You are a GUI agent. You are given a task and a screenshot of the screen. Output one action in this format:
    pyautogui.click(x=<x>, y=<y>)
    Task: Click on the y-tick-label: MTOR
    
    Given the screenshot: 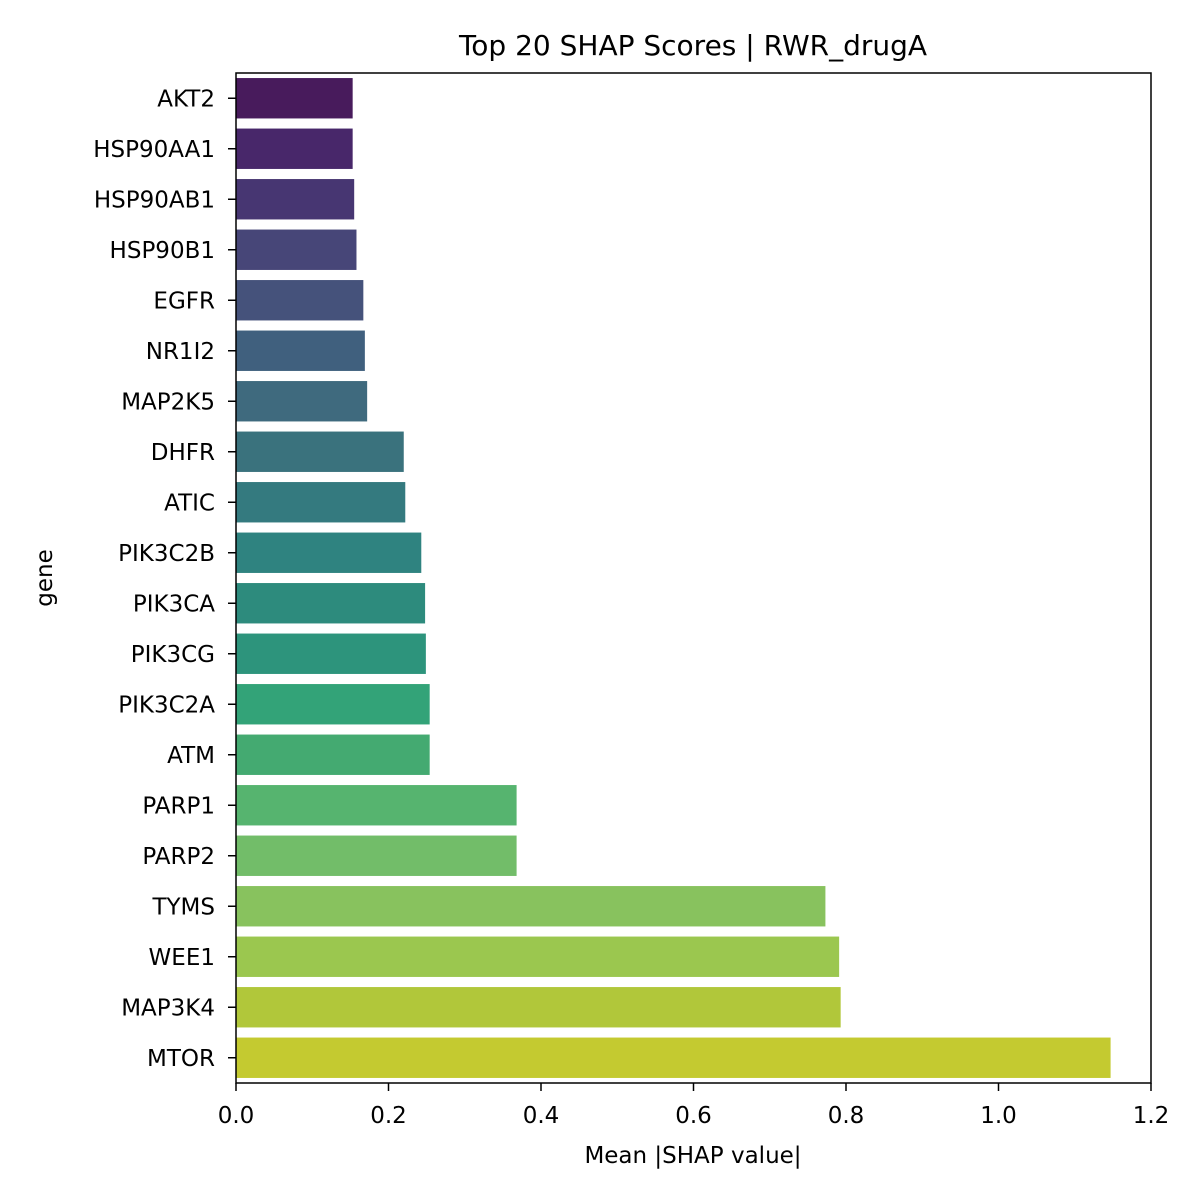 What is the action you would take?
    pyautogui.click(x=181, y=1059)
    